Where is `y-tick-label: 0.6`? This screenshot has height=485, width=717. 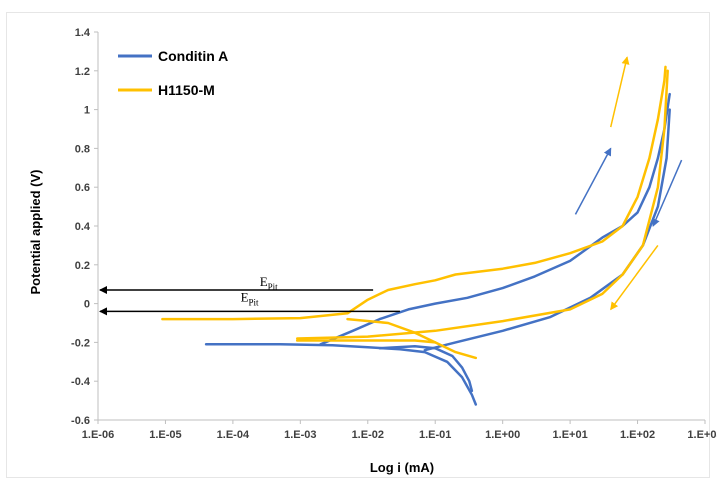
y-tick-label: 0.6 is located at coordinates (82, 188).